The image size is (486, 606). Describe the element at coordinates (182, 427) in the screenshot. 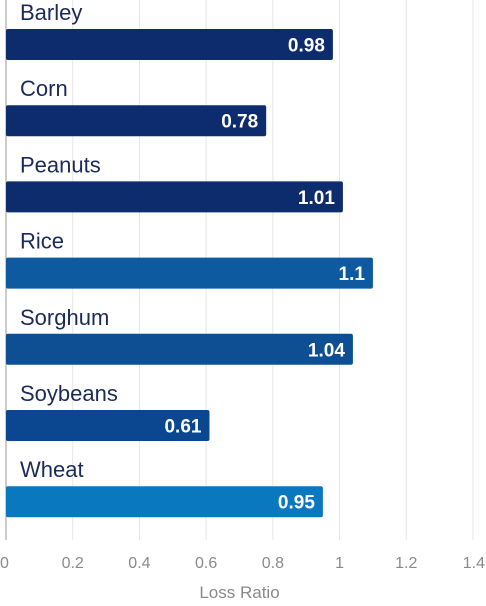

I see `bar-value-label: 0.61` at that location.